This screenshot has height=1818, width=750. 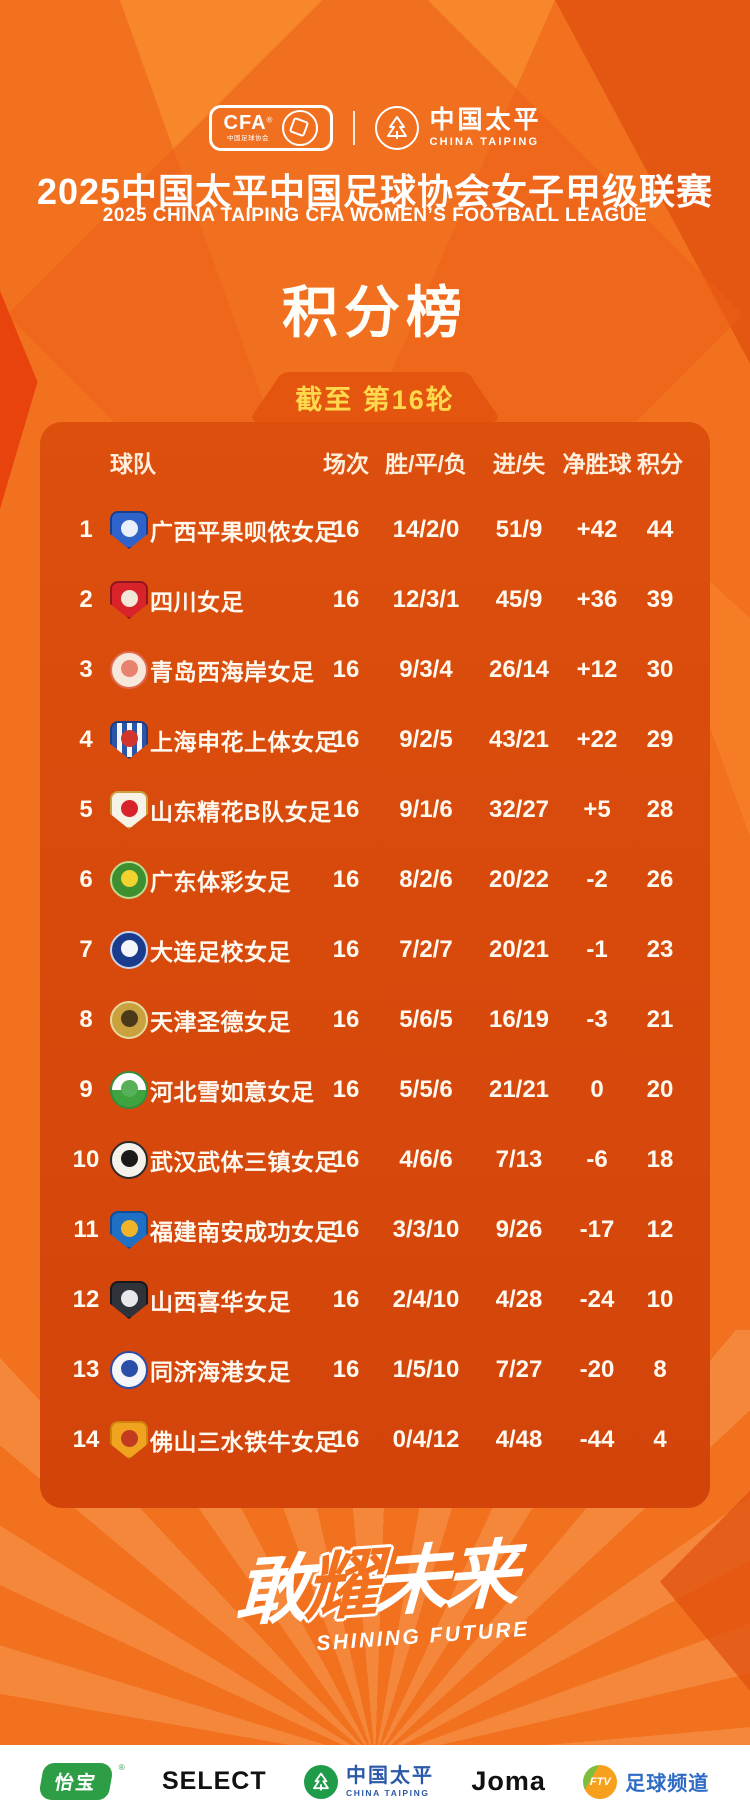 What do you see at coordinates (376, 1090) in the screenshot?
I see `table-row: 9 河北雪如意女足 16 5/5/6 21/21 0 20` at bounding box center [376, 1090].